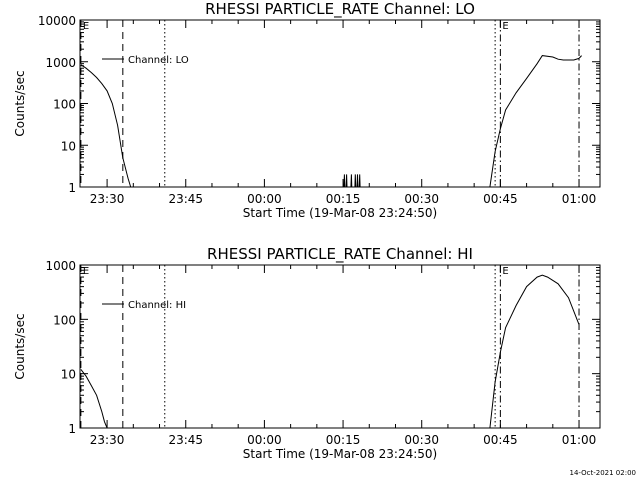 The image size is (640, 480). Describe the element at coordinates (157, 305) in the screenshot. I see `legend-label: Channel: HI` at that location.